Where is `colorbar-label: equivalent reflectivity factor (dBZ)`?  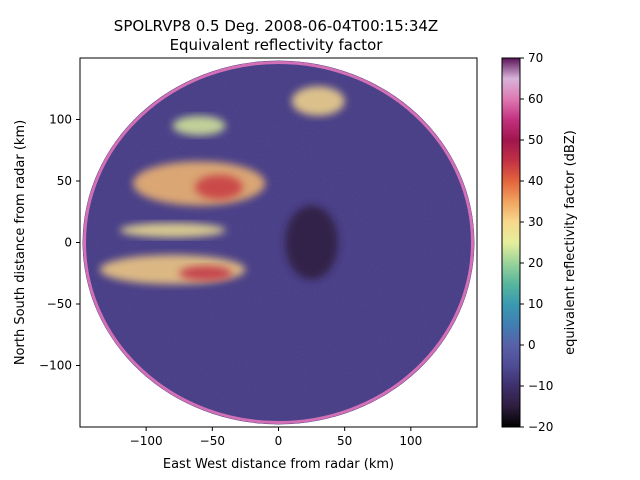 colorbar-label: equivalent reflectivity factor (dBZ) is located at coordinates (570, 242).